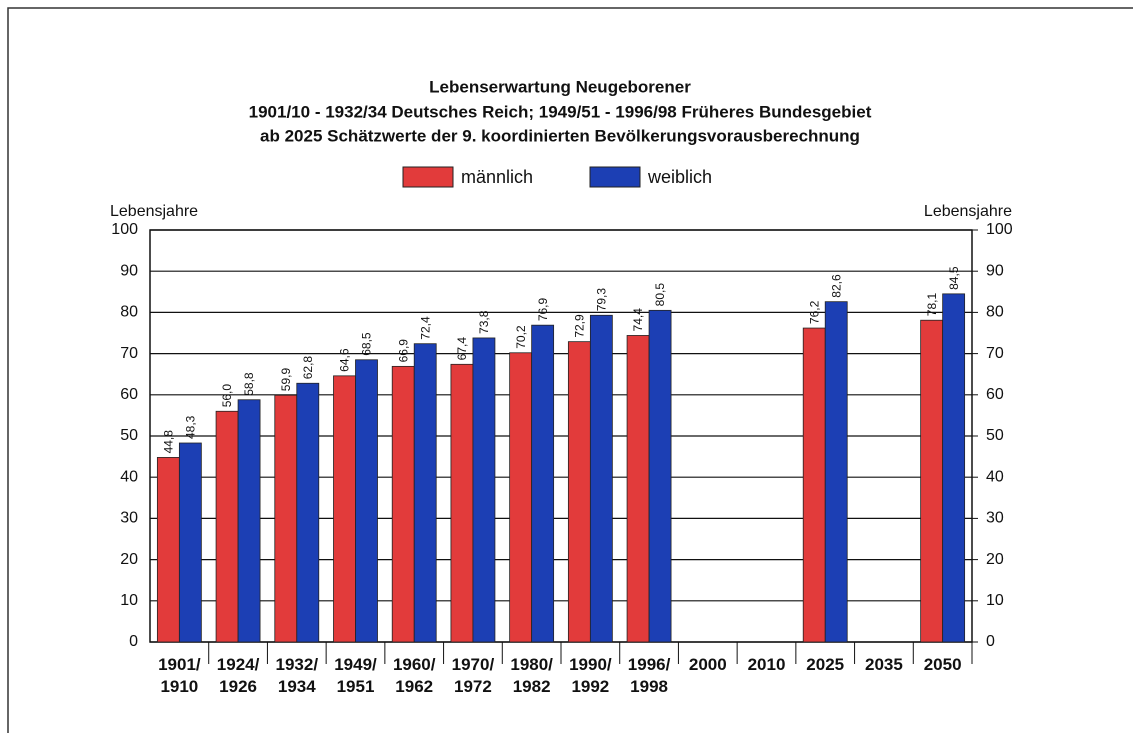 The image size is (1133, 733). I want to click on x-tick-label: 2000, so click(708, 664).